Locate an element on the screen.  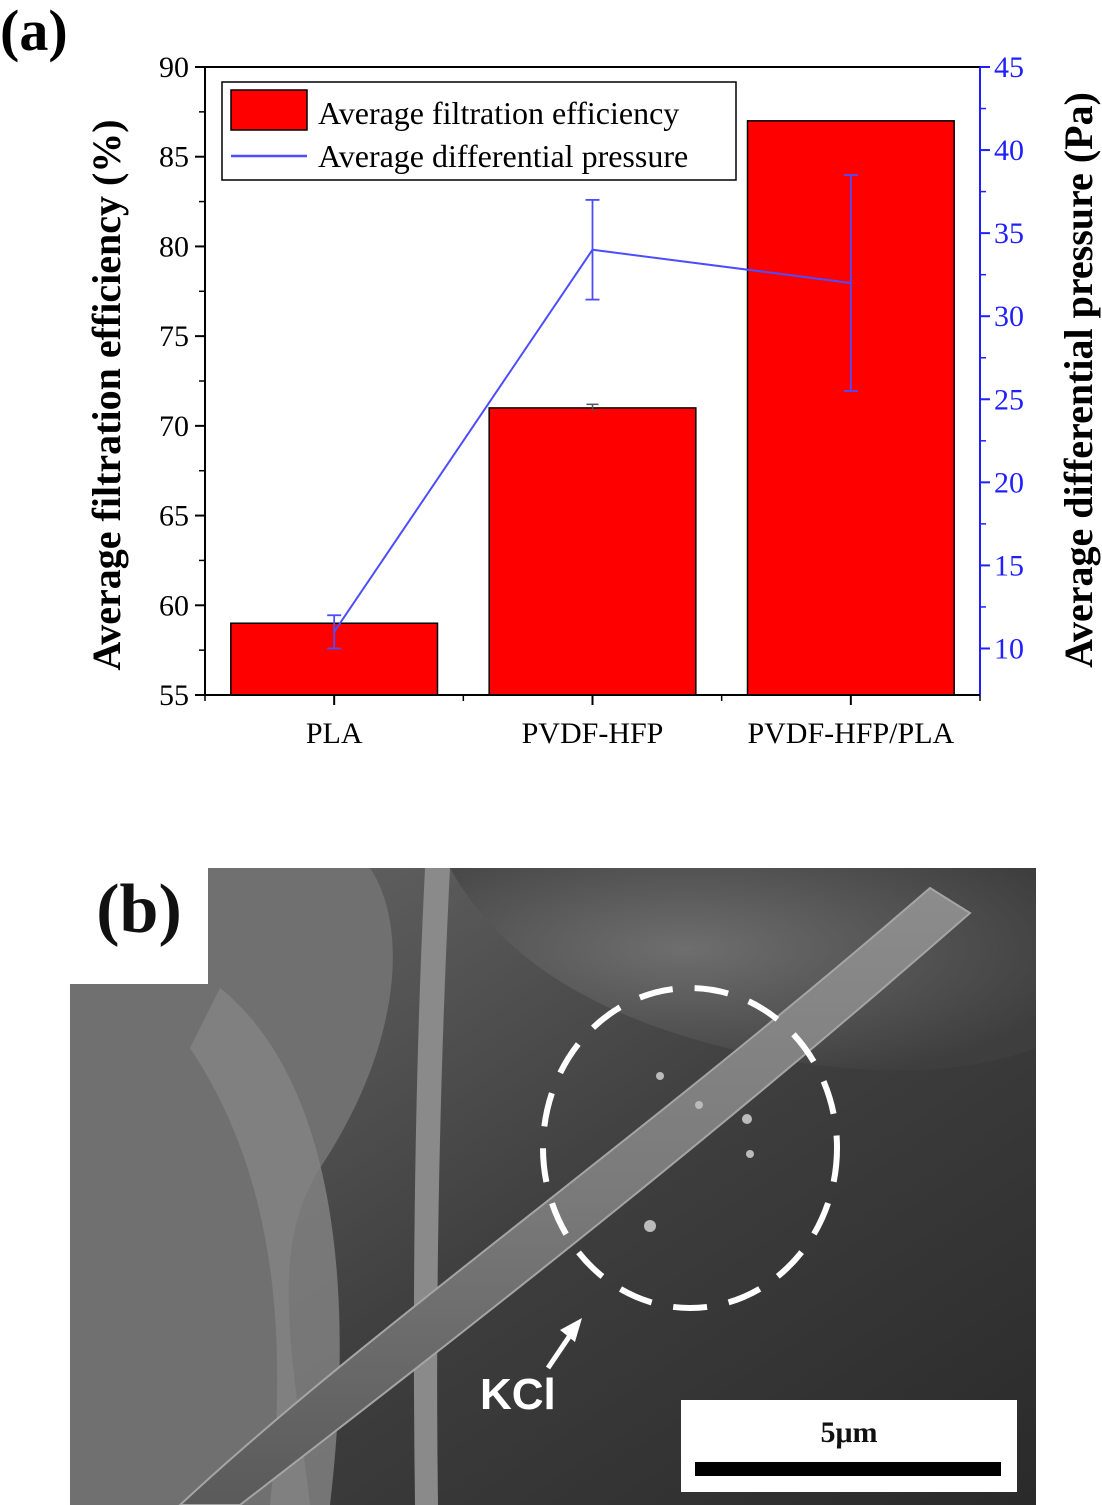
y-axis-title: Average filtration efficiency (%) is located at coordinates (106, 394).